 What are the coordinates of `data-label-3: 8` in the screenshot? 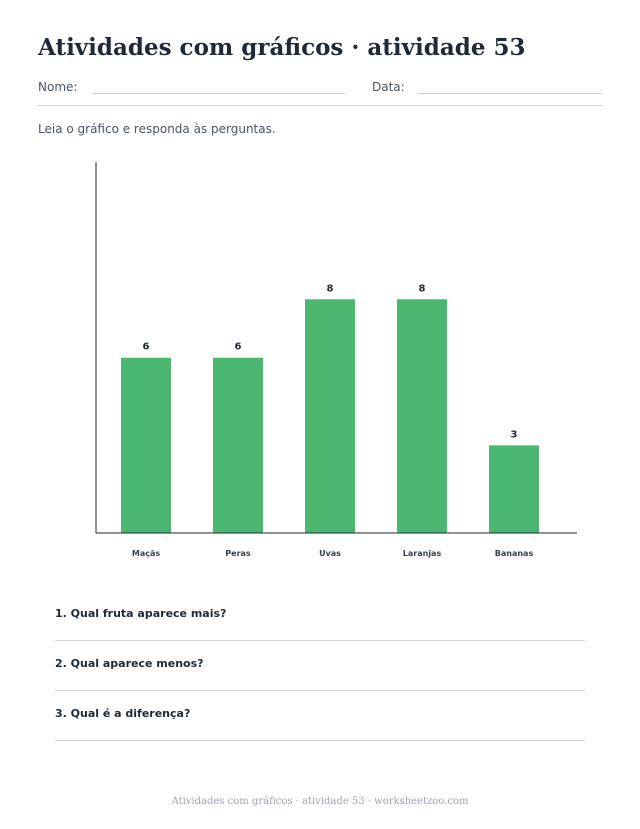 It's located at (330, 288).